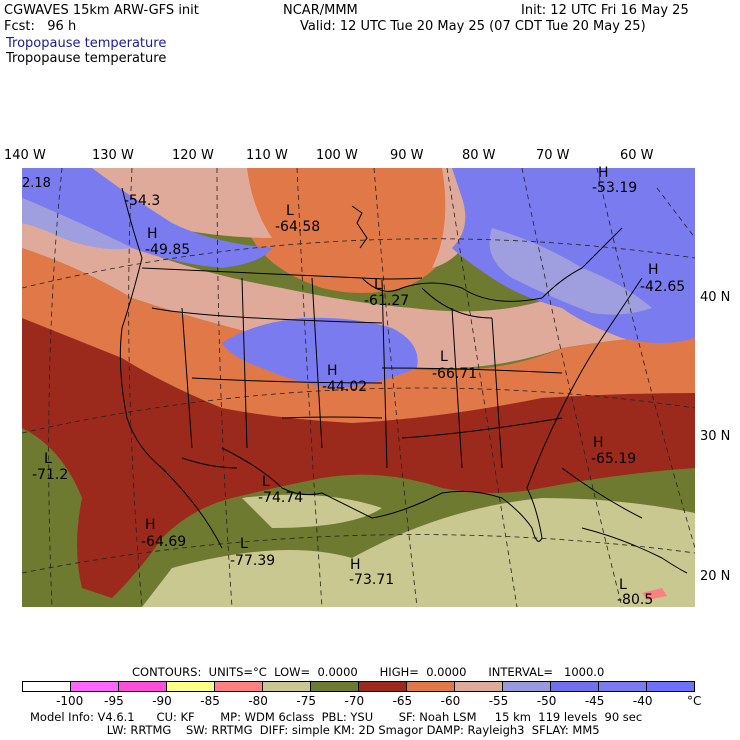 The image size is (740, 740). I want to click on colorbar-label: -60, so click(450, 701).